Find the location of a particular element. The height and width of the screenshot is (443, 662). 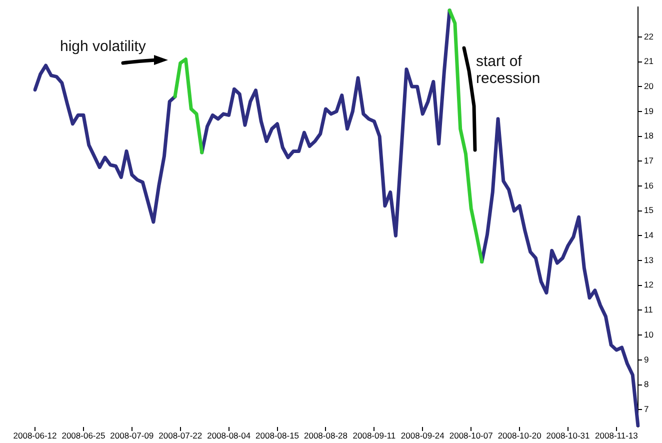

annotation: start of recession is located at coordinates (509, 70).